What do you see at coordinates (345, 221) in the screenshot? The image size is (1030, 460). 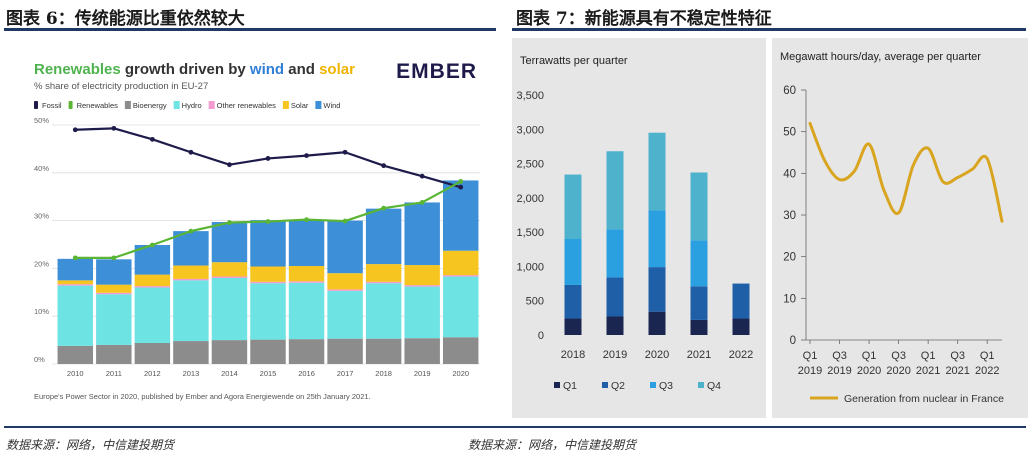 I see `point-renewables-2017` at bounding box center [345, 221].